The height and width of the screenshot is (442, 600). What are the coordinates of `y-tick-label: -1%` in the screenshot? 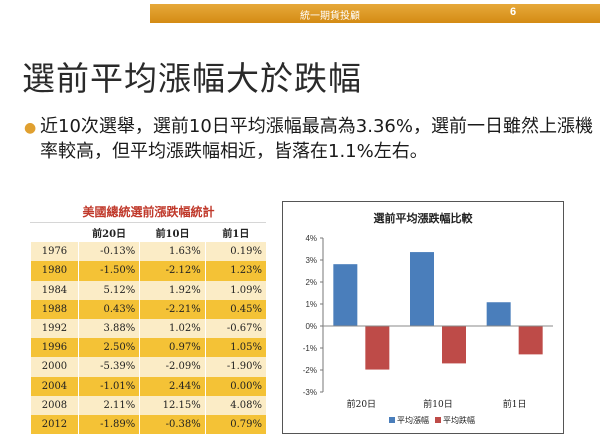 It's located at (310, 348).